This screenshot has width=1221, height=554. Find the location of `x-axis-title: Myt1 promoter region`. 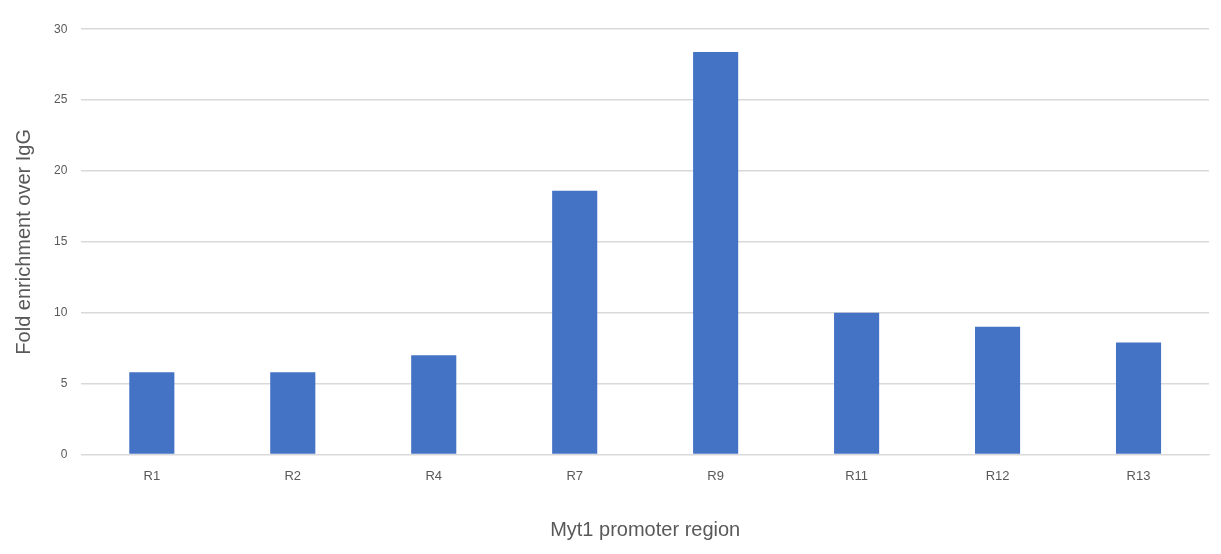

x-axis-title: Myt1 promoter region is located at coordinates (645, 528).